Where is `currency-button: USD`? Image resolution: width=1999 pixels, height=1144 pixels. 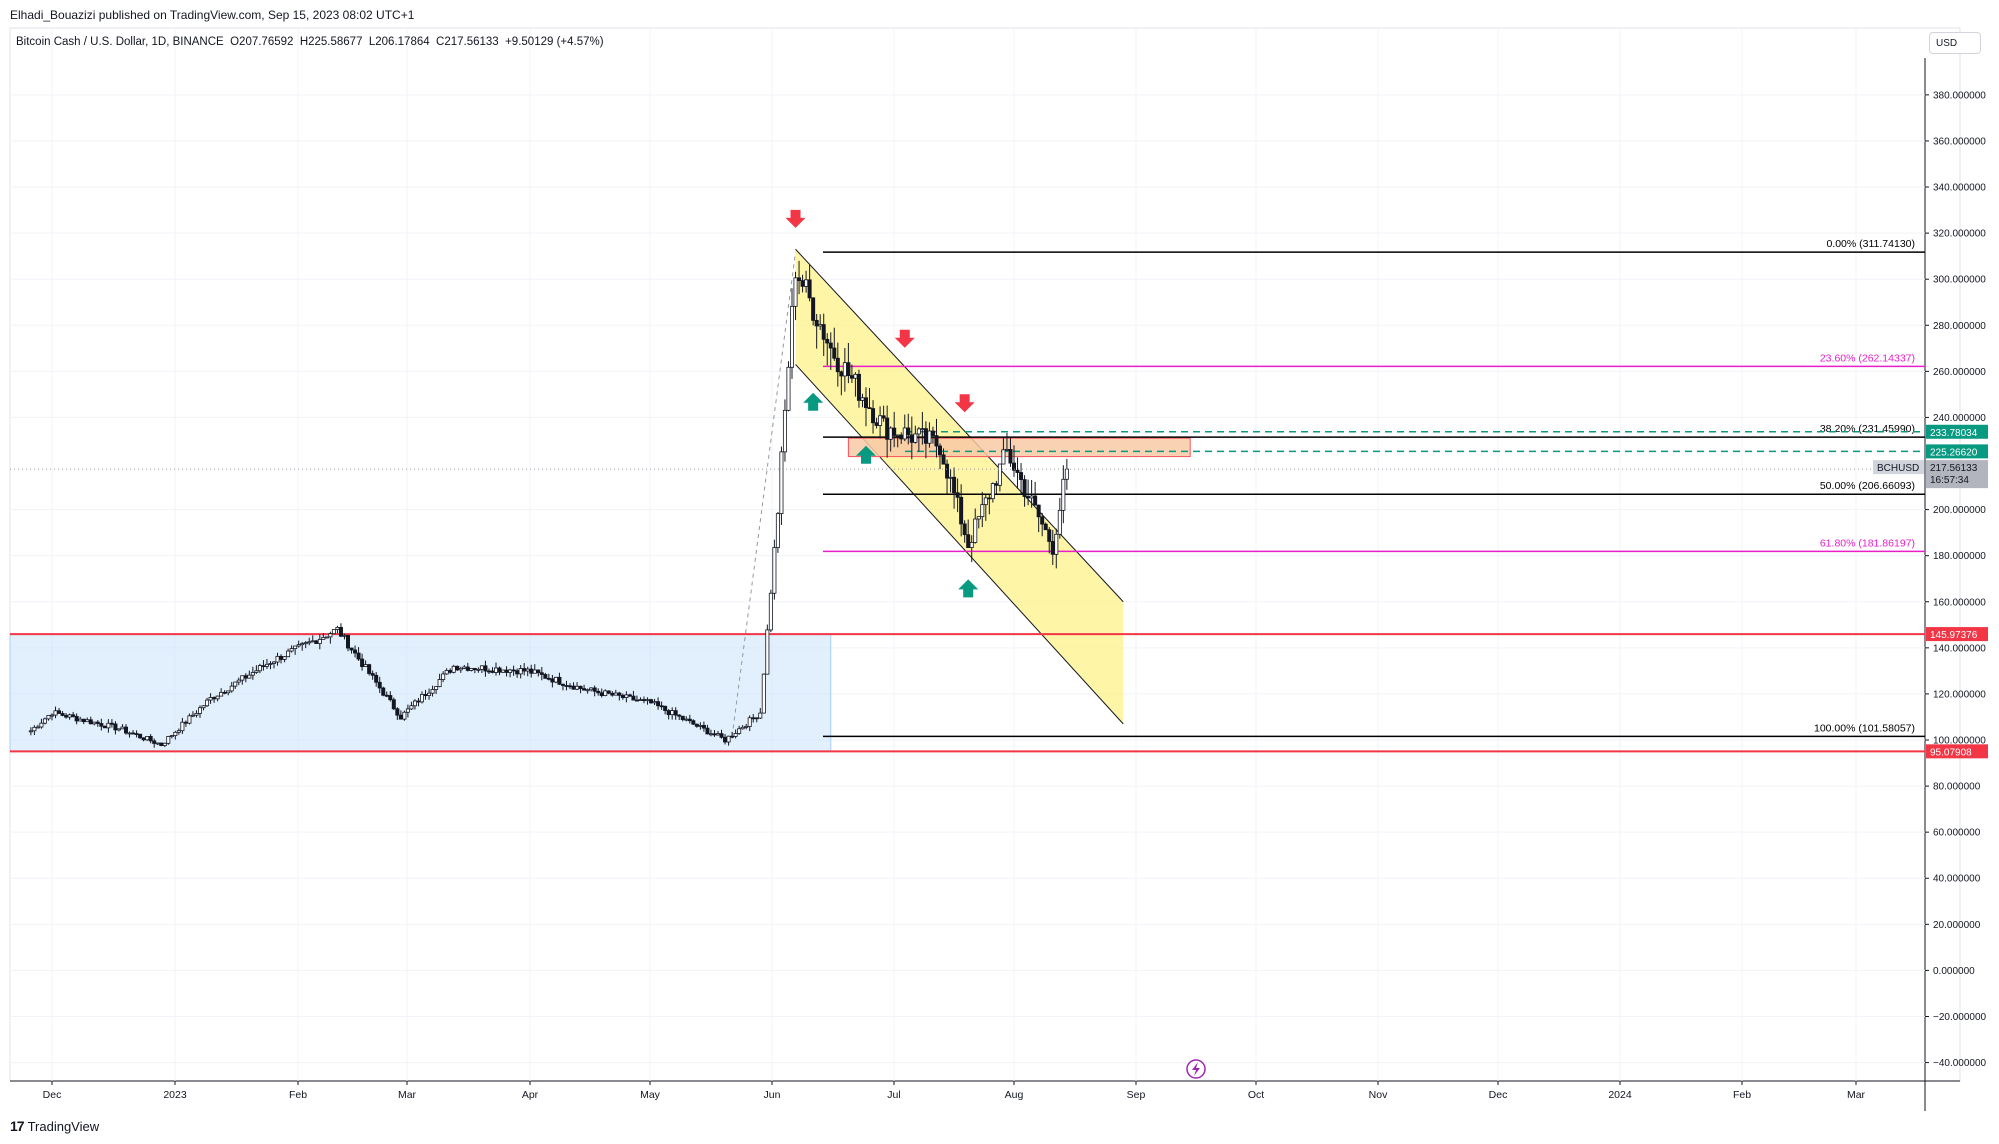 currency-button: USD is located at coordinates (1955, 43).